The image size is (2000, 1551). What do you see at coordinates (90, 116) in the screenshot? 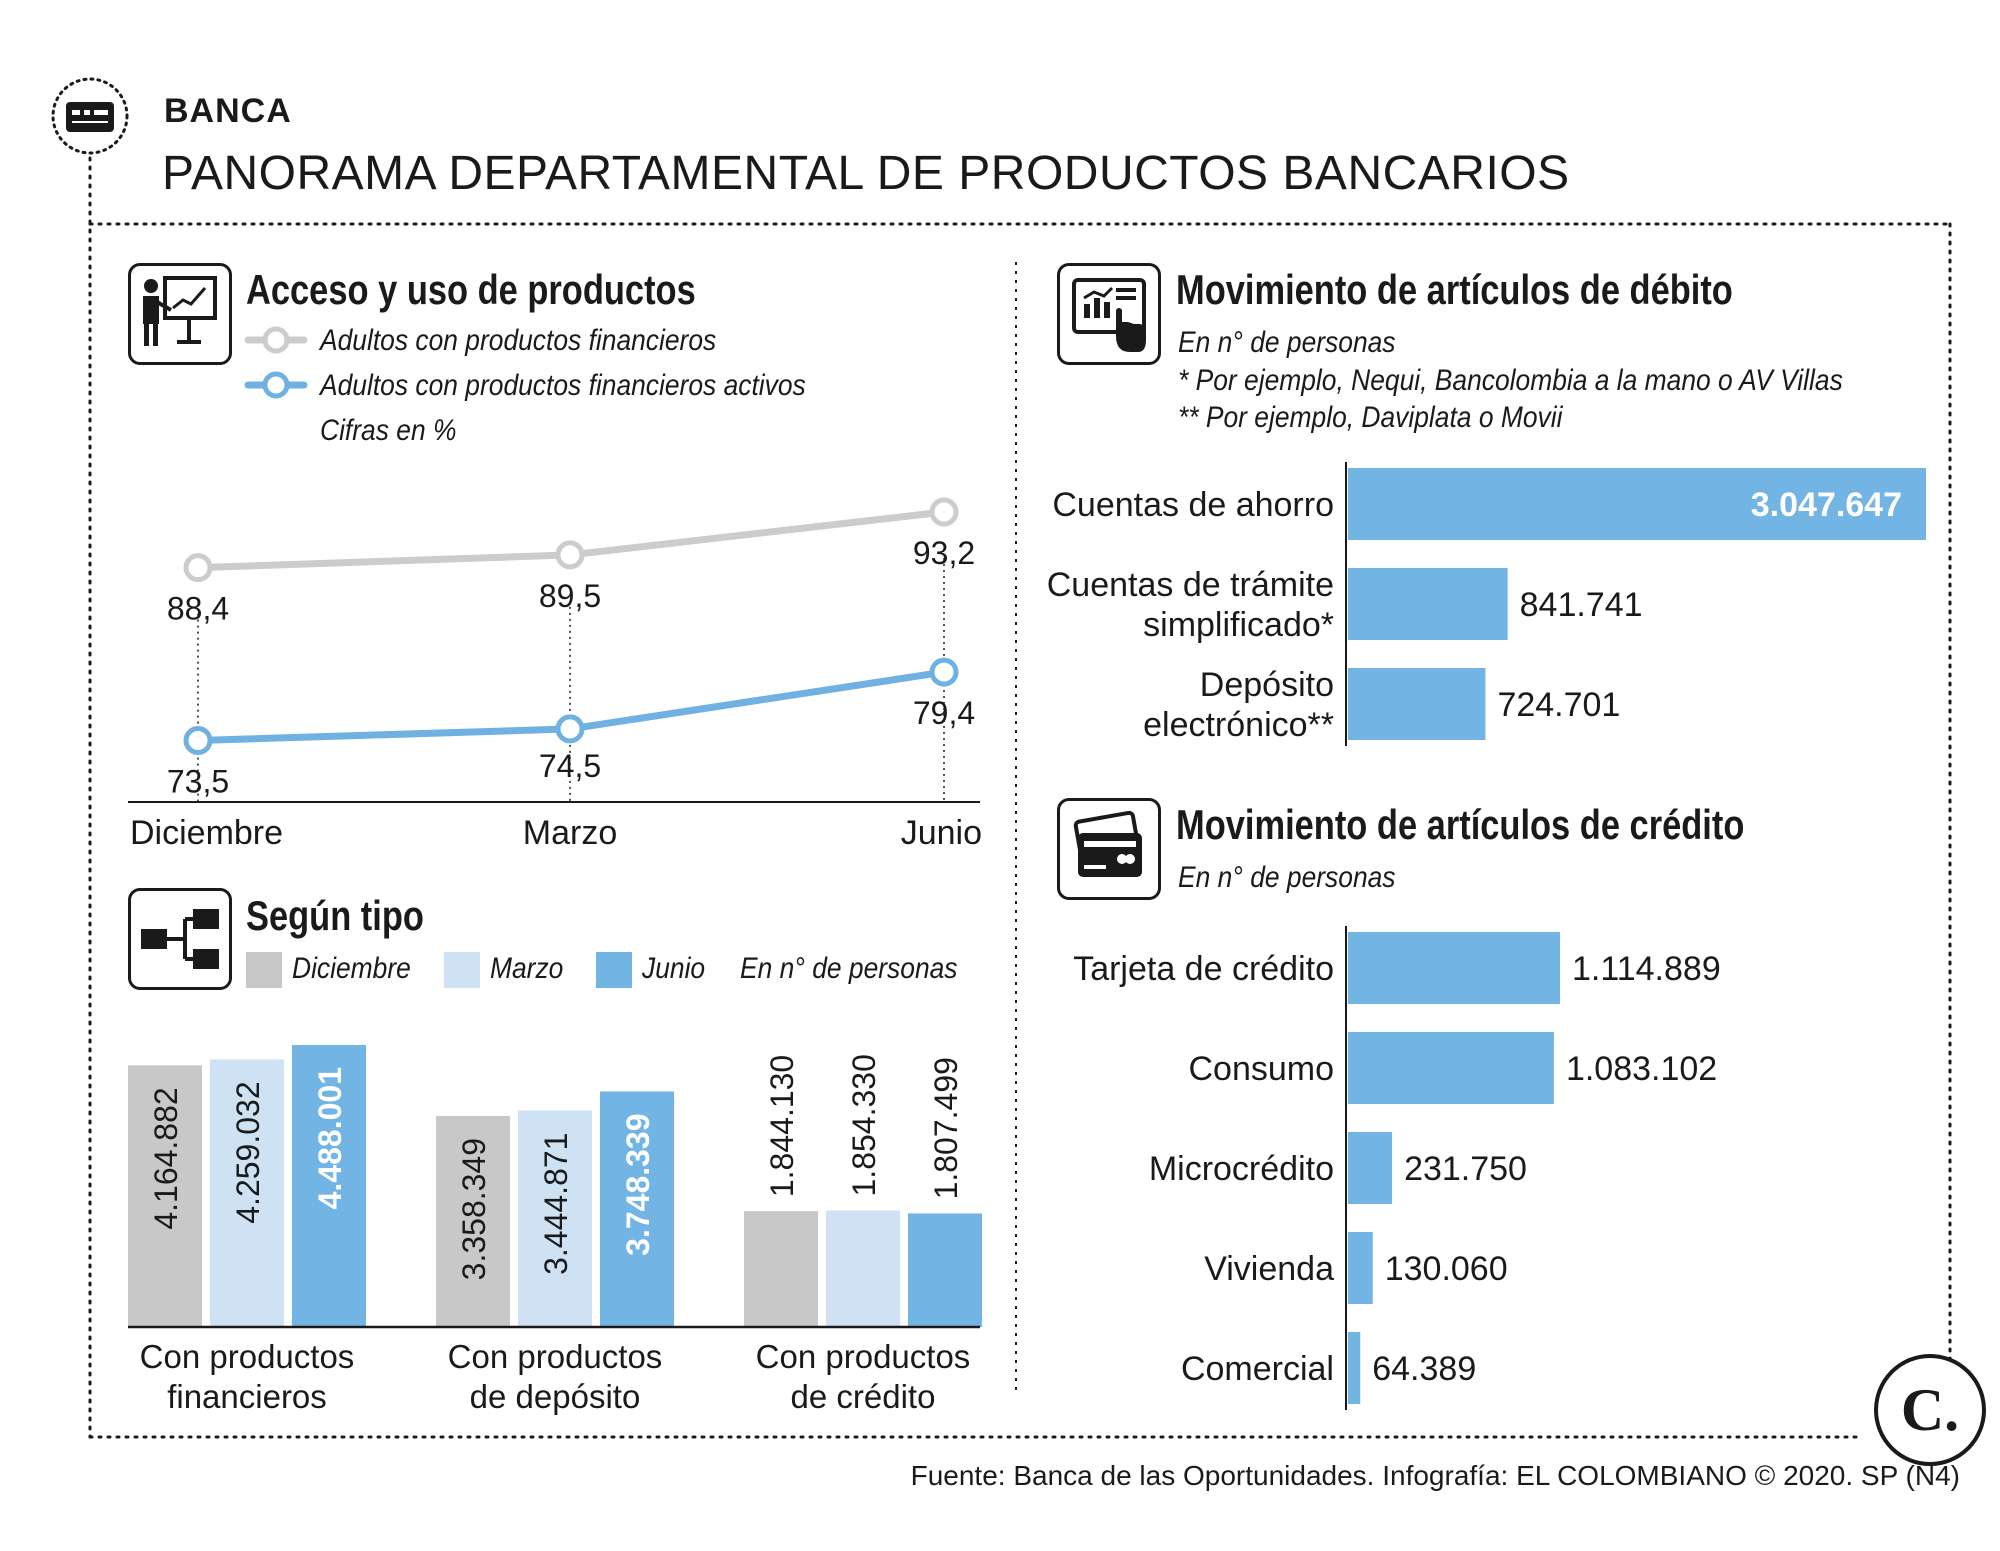
I see `header-icon` at bounding box center [90, 116].